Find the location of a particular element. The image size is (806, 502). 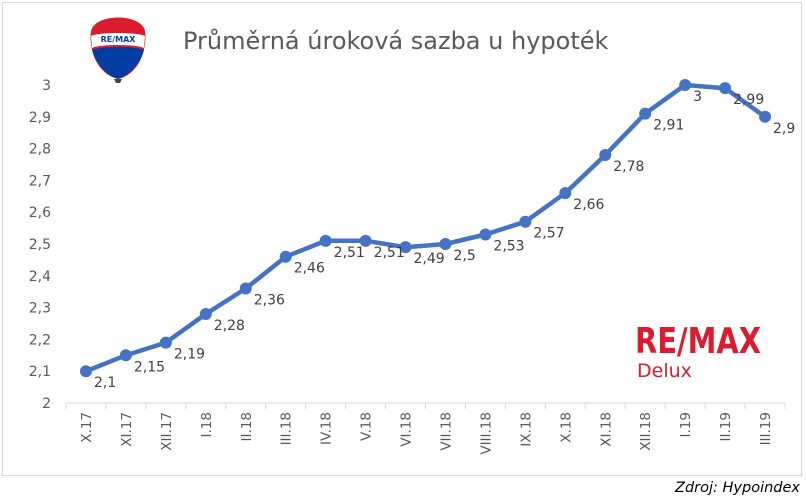

x-tick-label: IX.18 is located at coordinates (526, 429).